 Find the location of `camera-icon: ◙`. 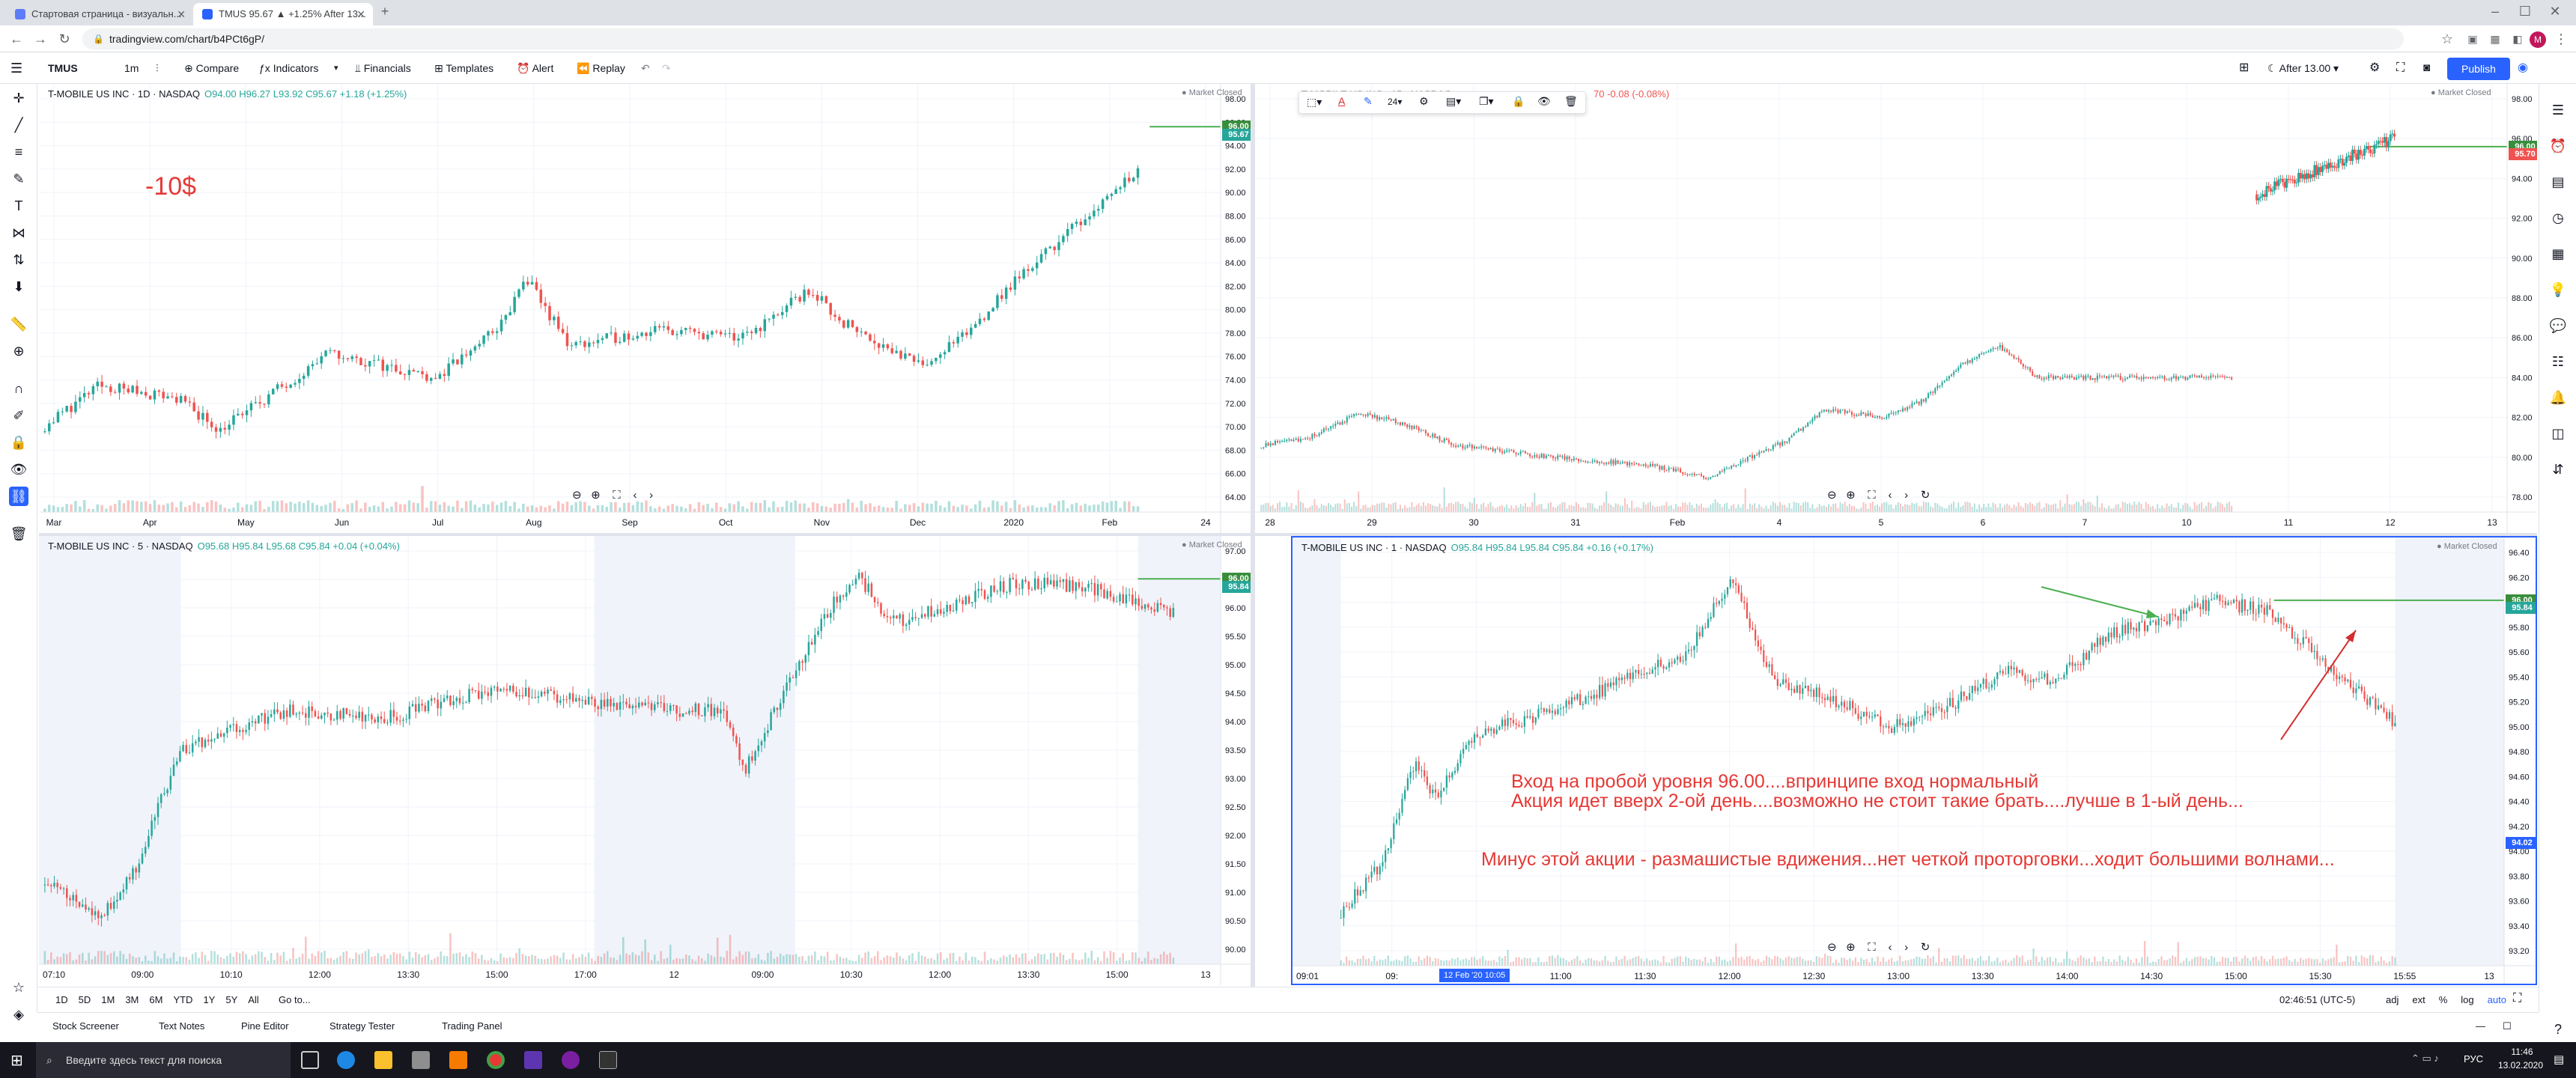

camera-icon: ◙ is located at coordinates (2427, 67).